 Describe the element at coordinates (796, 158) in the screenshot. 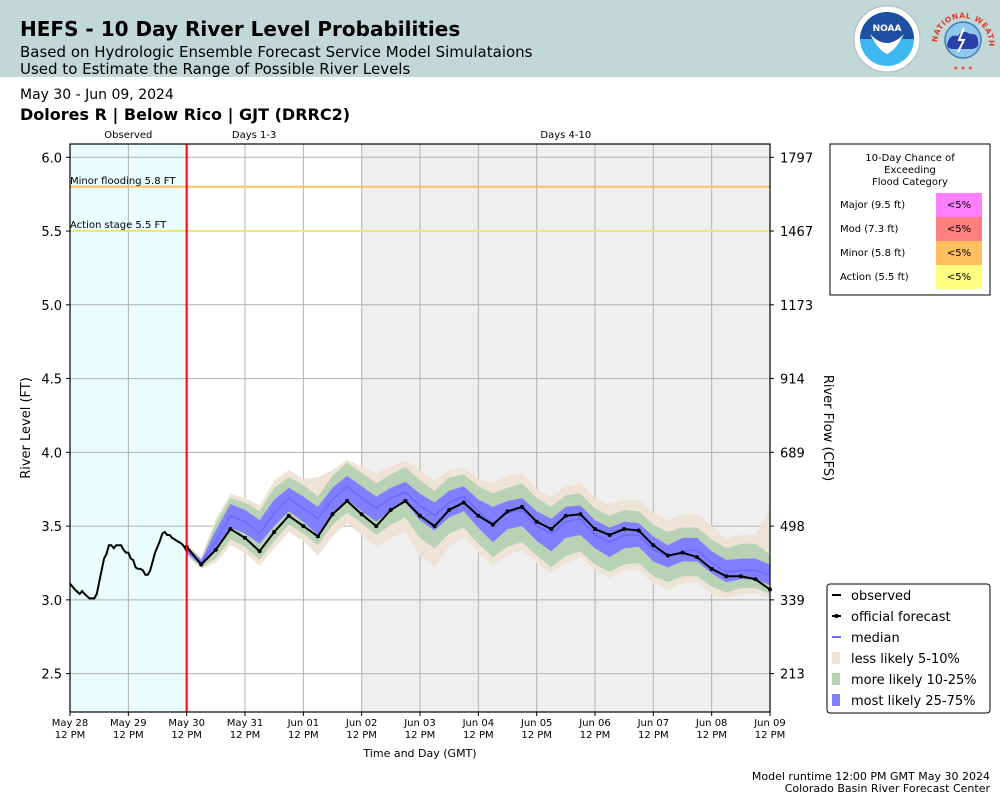

I see `y-right-tick-label: 1797` at that location.